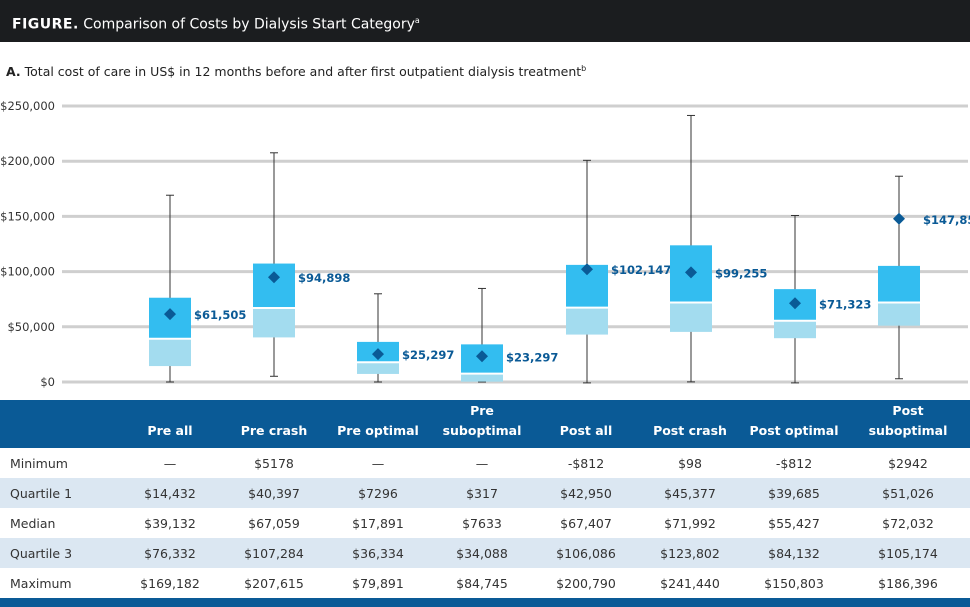  I want to click on table-cell: $45,377, so click(690, 493).